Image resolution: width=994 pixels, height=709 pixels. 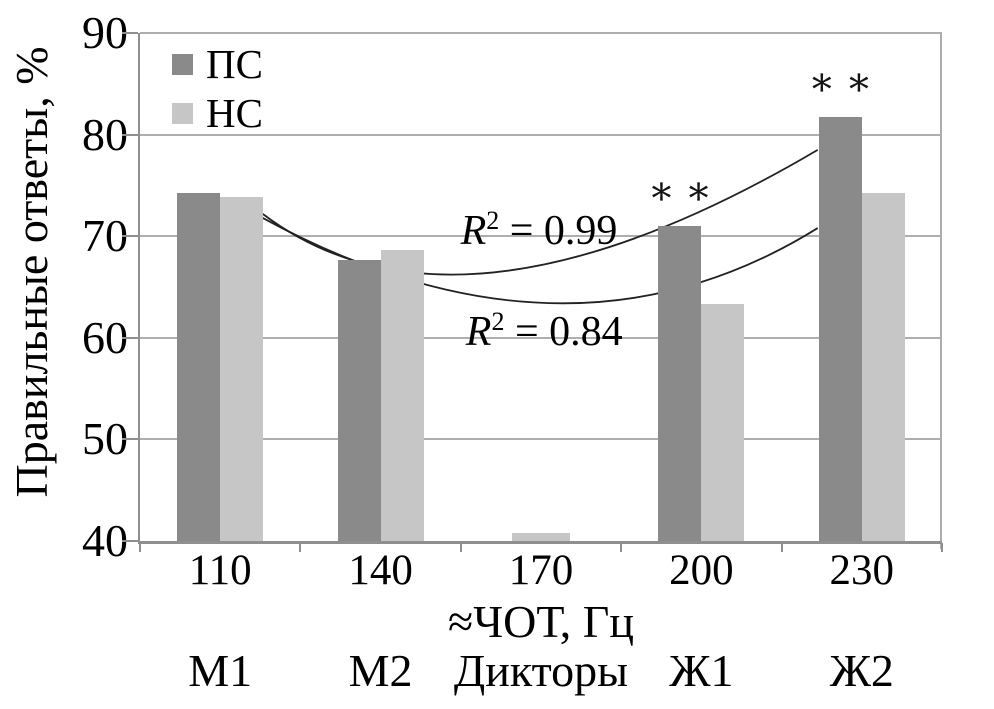 I want to click on category-sublabel-М1: М1, so click(x=220, y=670).